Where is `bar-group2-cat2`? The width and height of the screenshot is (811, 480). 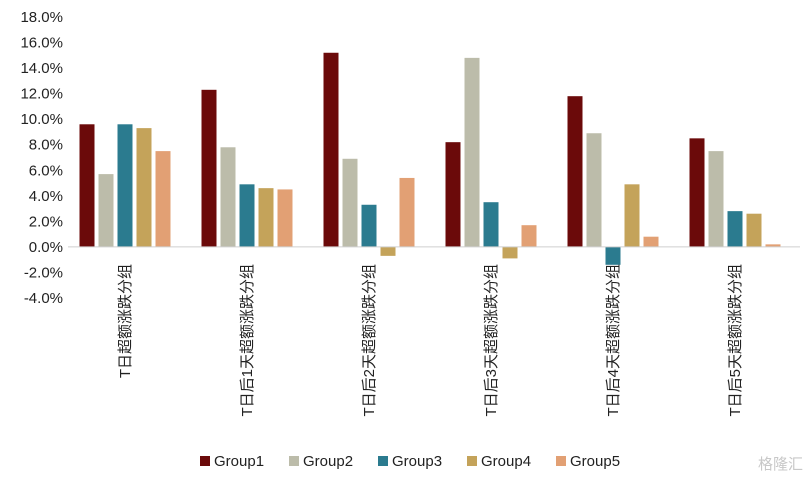 bar-group2-cat2 is located at coordinates (228, 197).